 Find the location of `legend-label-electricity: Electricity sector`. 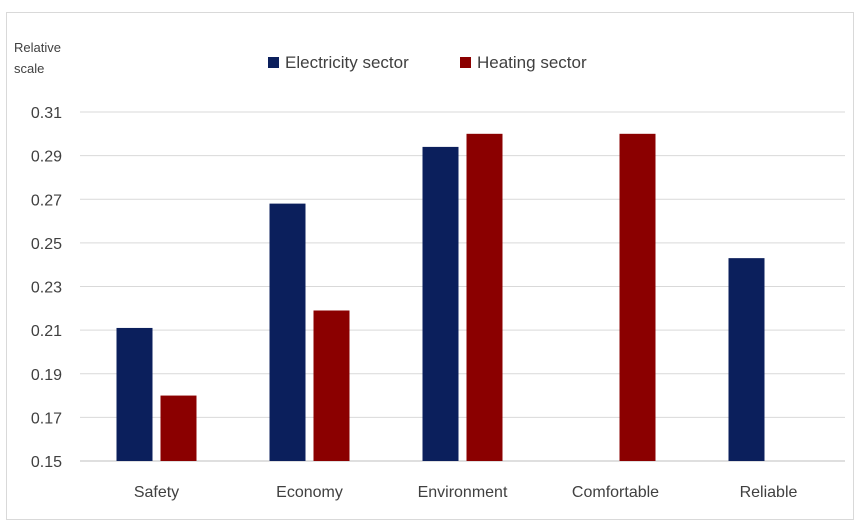

legend-label-electricity: Electricity sector is located at coordinates (347, 62).